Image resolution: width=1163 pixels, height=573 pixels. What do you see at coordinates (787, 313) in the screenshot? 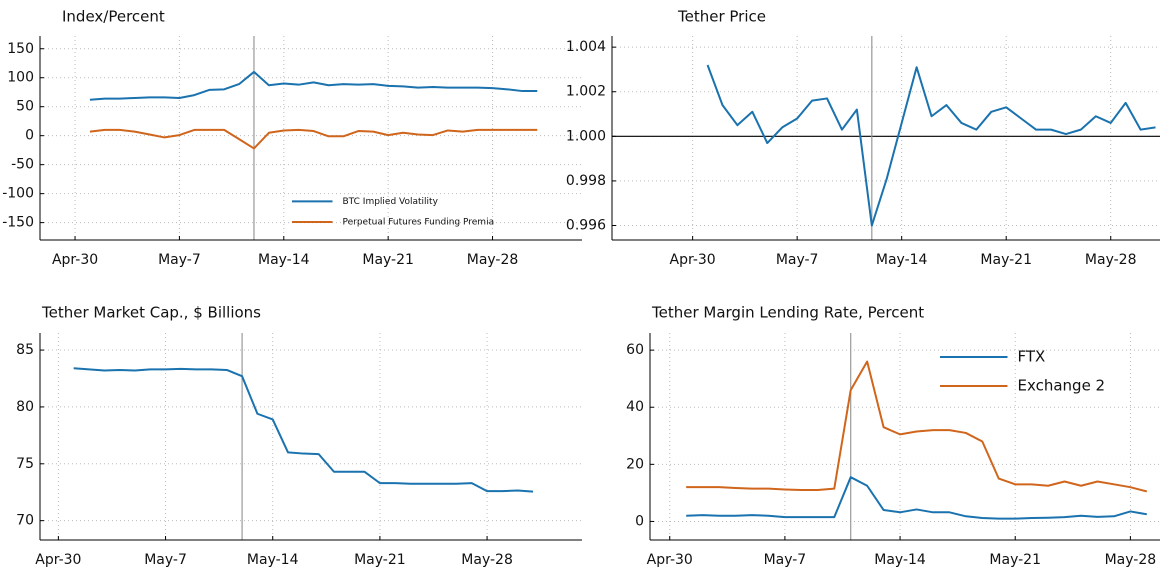
I see `chart-title: Tether Margin Lending Rate, Percent` at bounding box center [787, 313].